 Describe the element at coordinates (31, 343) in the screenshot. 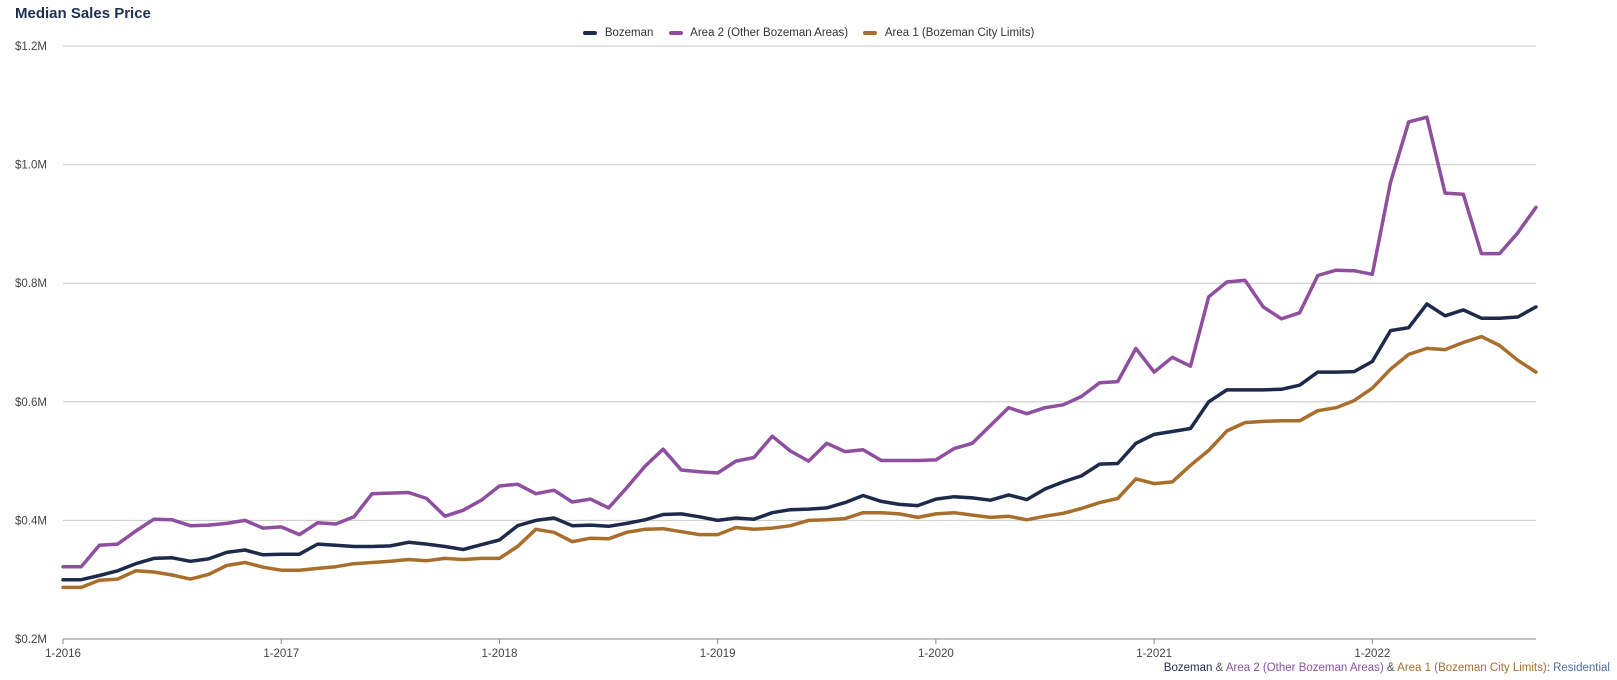

I see `y-axis: $0.2M $0.4M $0.6M $0.8M $1.0M $1.2M` at that location.